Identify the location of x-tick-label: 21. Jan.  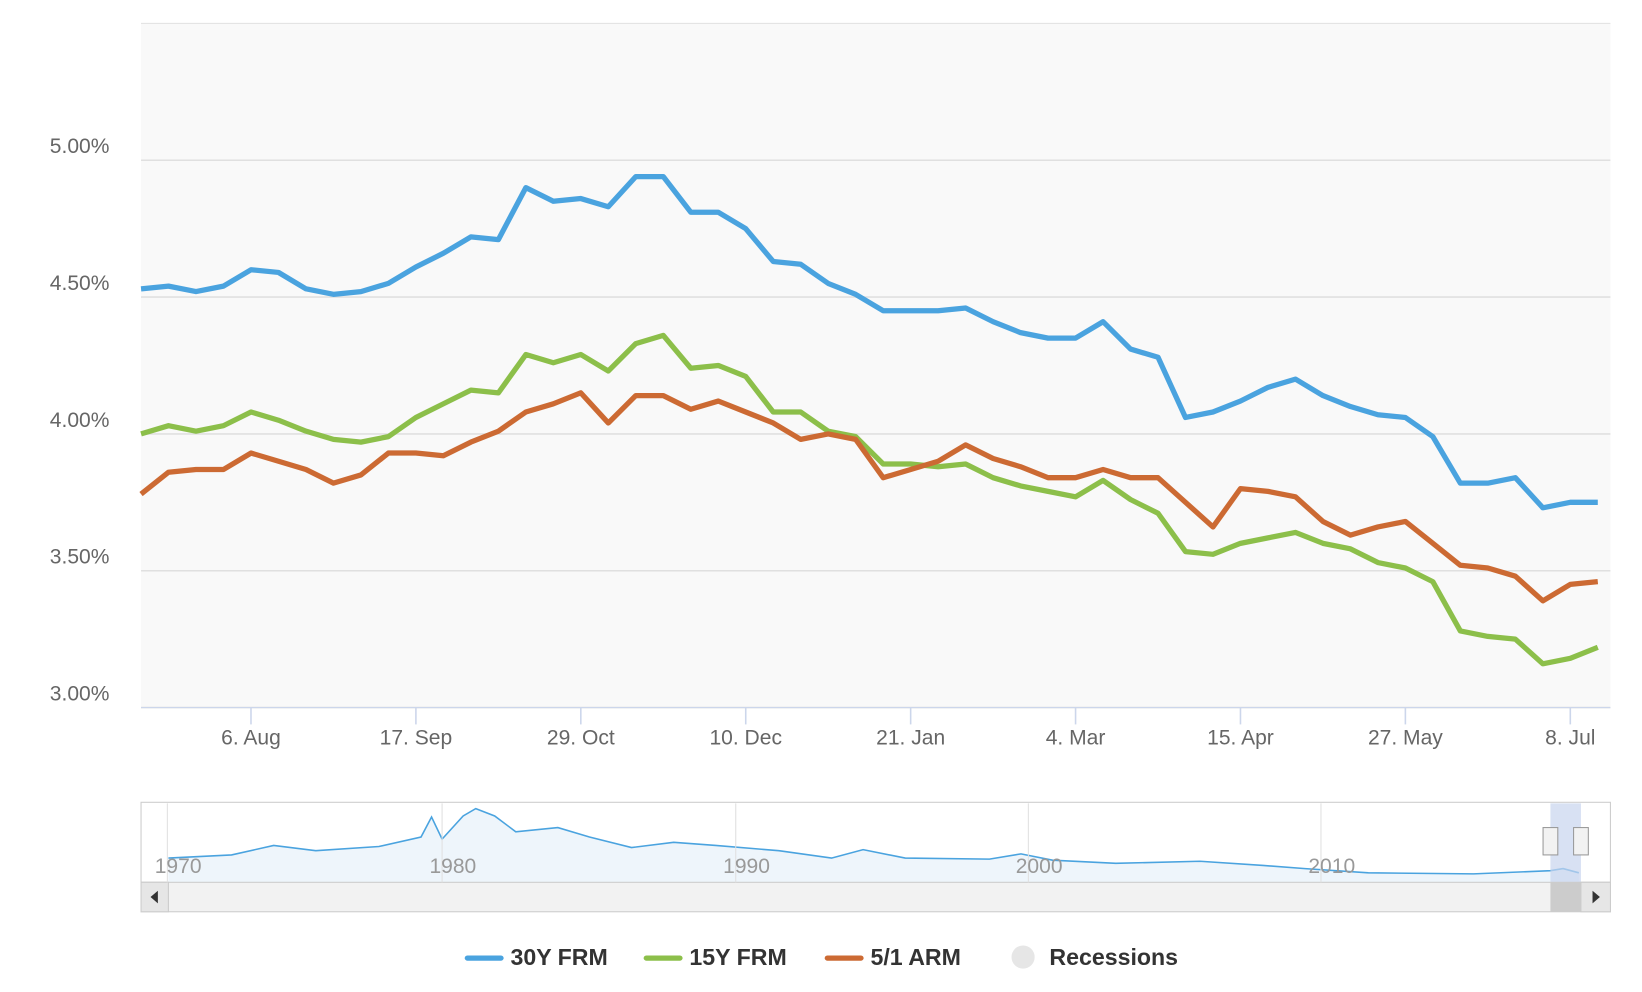
(910, 738).